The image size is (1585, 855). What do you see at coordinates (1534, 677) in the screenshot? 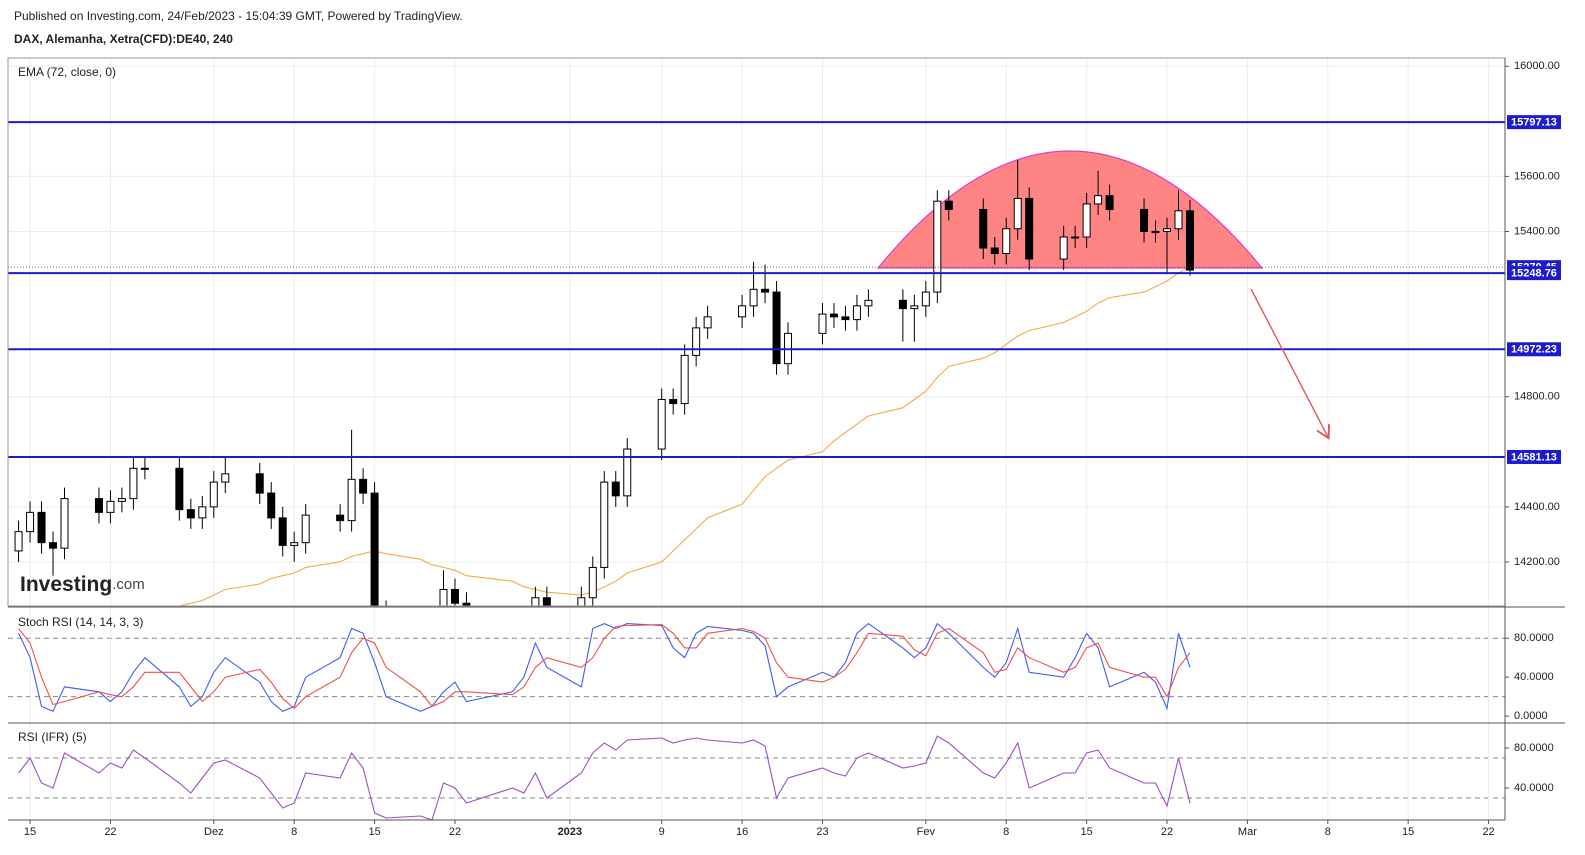
I see `y-tick-label: 40.0000` at bounding box center [1534, 677].